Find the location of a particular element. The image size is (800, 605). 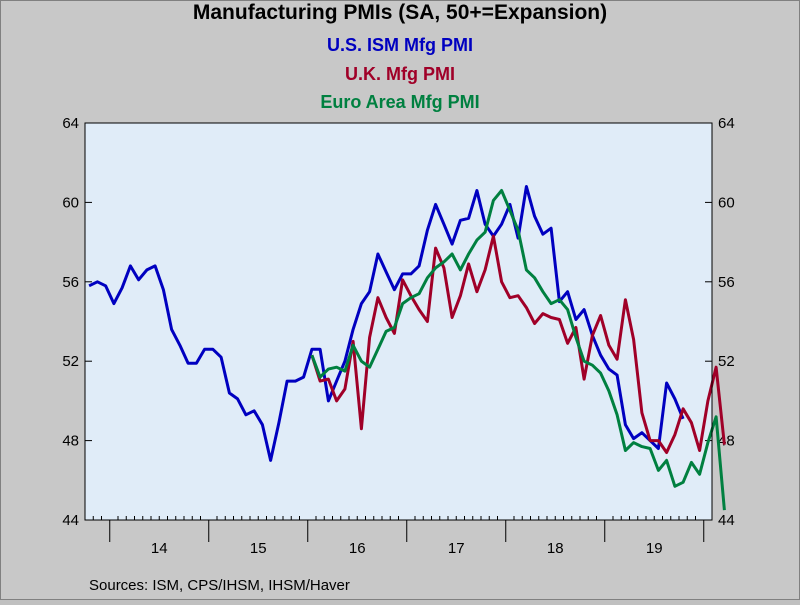

y-tick-label-left: 64 is located at coordinates (70, 123).